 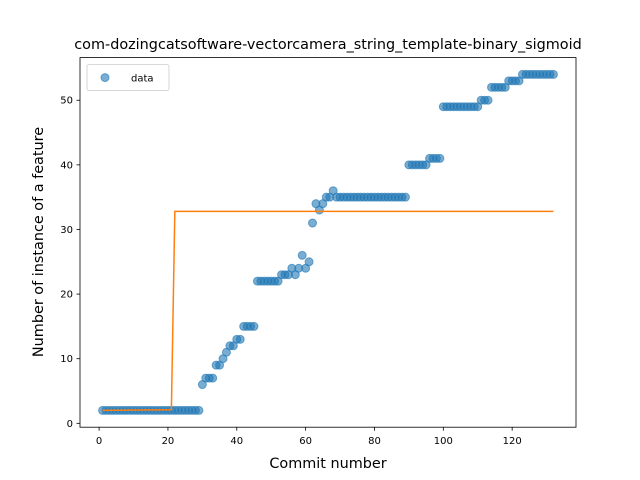 What do you see at coordinates (70, 424) in the screenshot?
I see `y-tick-label: 0` at bounding box center [70, 424].